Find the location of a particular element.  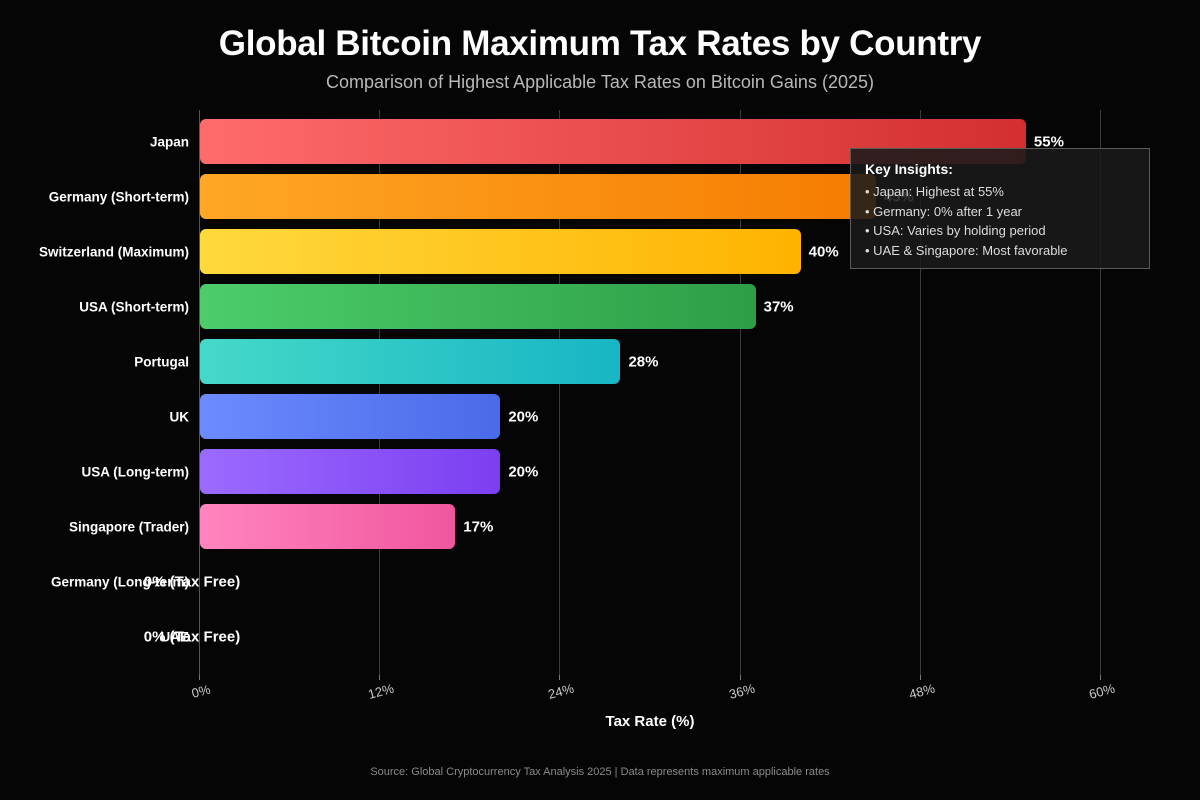

y-axis-category-label: Germany (Short-term) is located at coordinates (118, 196).